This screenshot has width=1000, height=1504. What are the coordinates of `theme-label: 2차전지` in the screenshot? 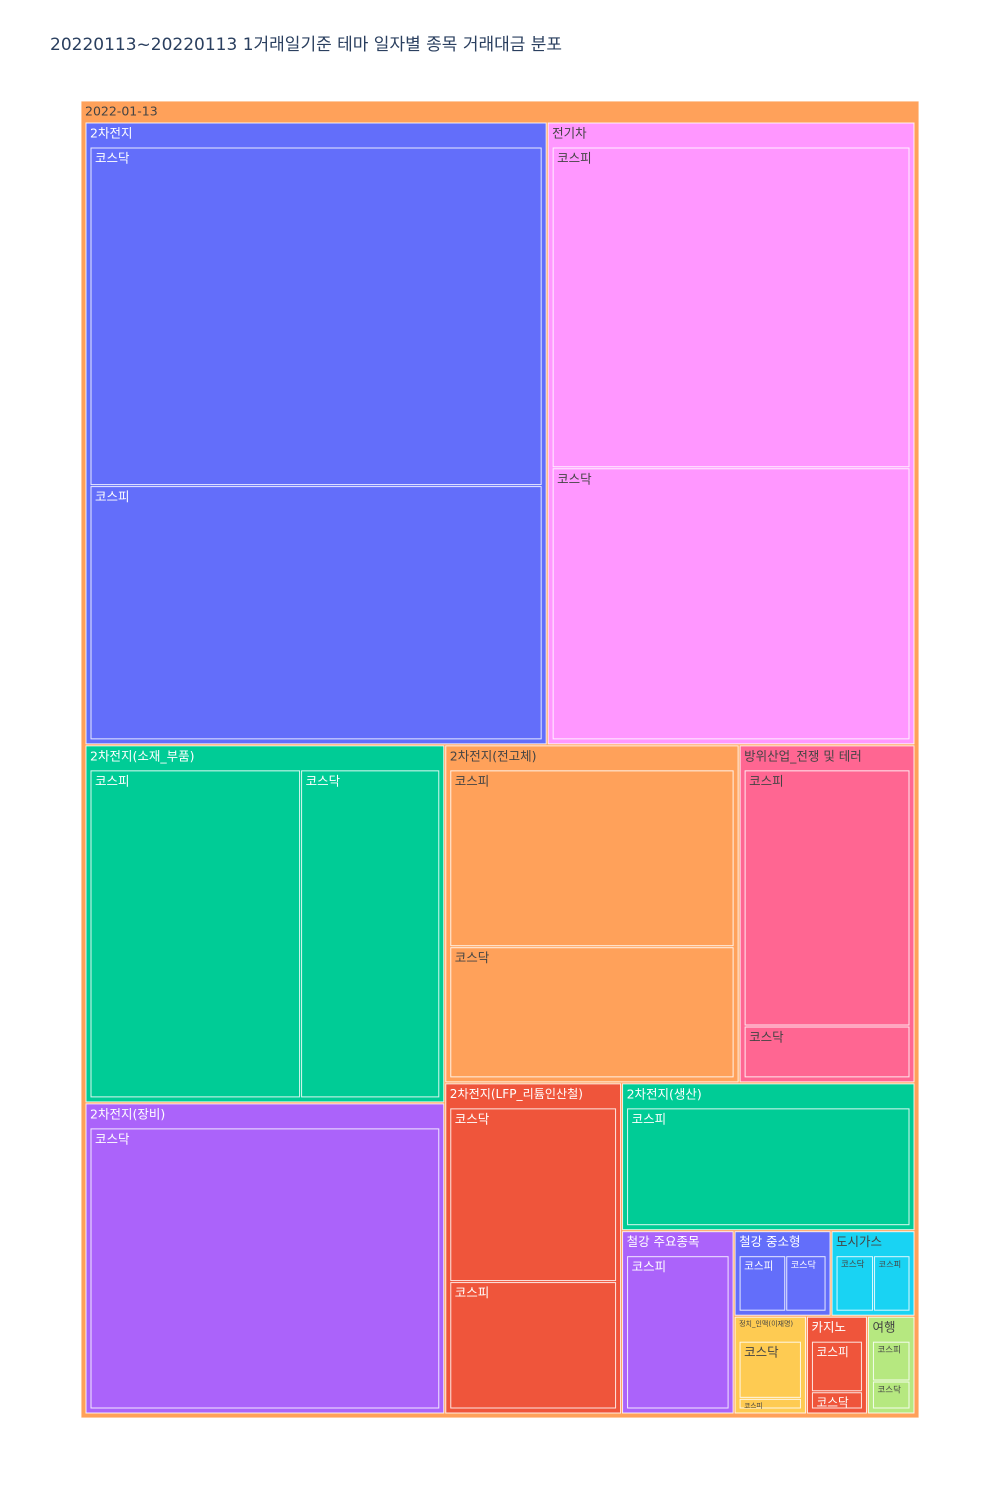 It's located at (111, 133).